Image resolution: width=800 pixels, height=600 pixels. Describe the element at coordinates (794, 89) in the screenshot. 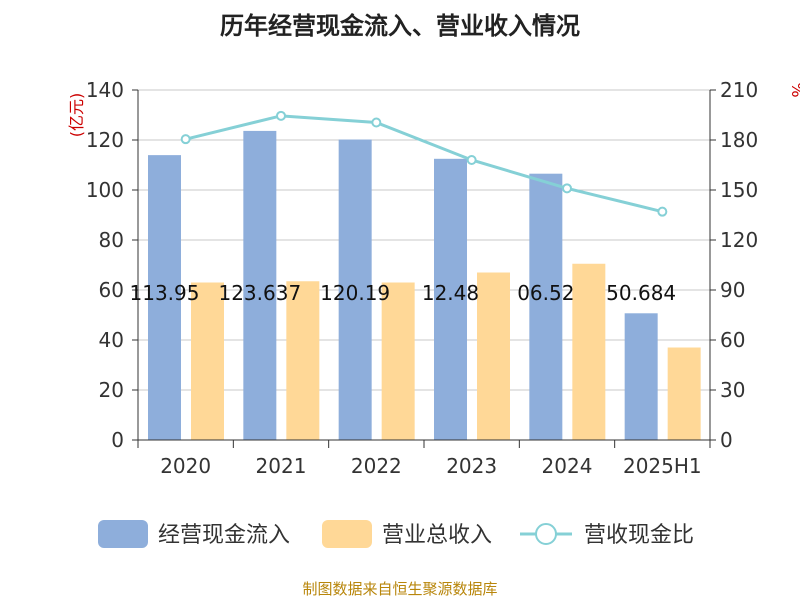

I see `right-axis-unit: %` at that location.